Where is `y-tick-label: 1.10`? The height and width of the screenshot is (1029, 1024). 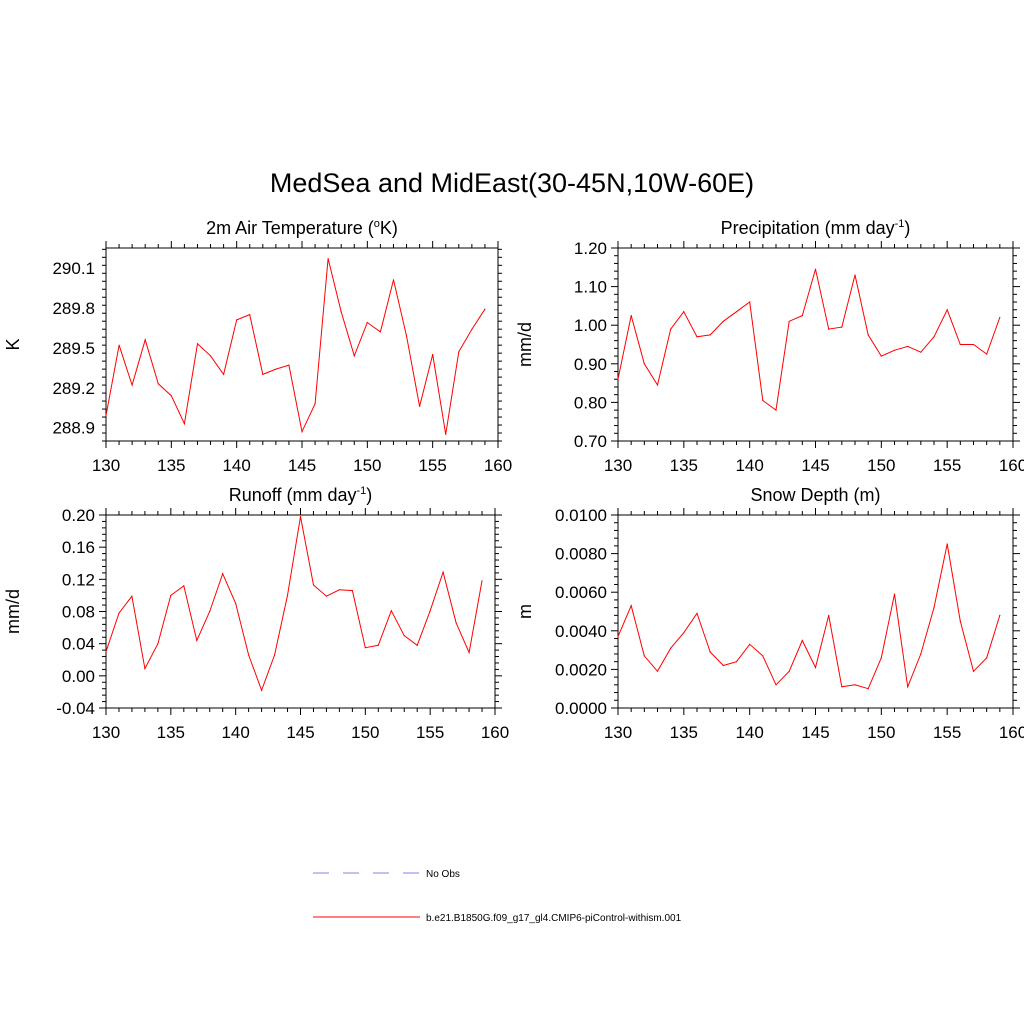 y-tick-label: 1.10 is located at coordinates (590, 287).